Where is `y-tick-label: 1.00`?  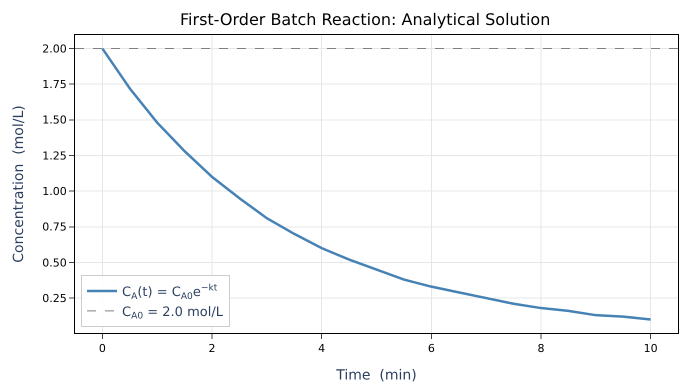 y-tick-label: 1.00 is located at coordinates (54, 191).